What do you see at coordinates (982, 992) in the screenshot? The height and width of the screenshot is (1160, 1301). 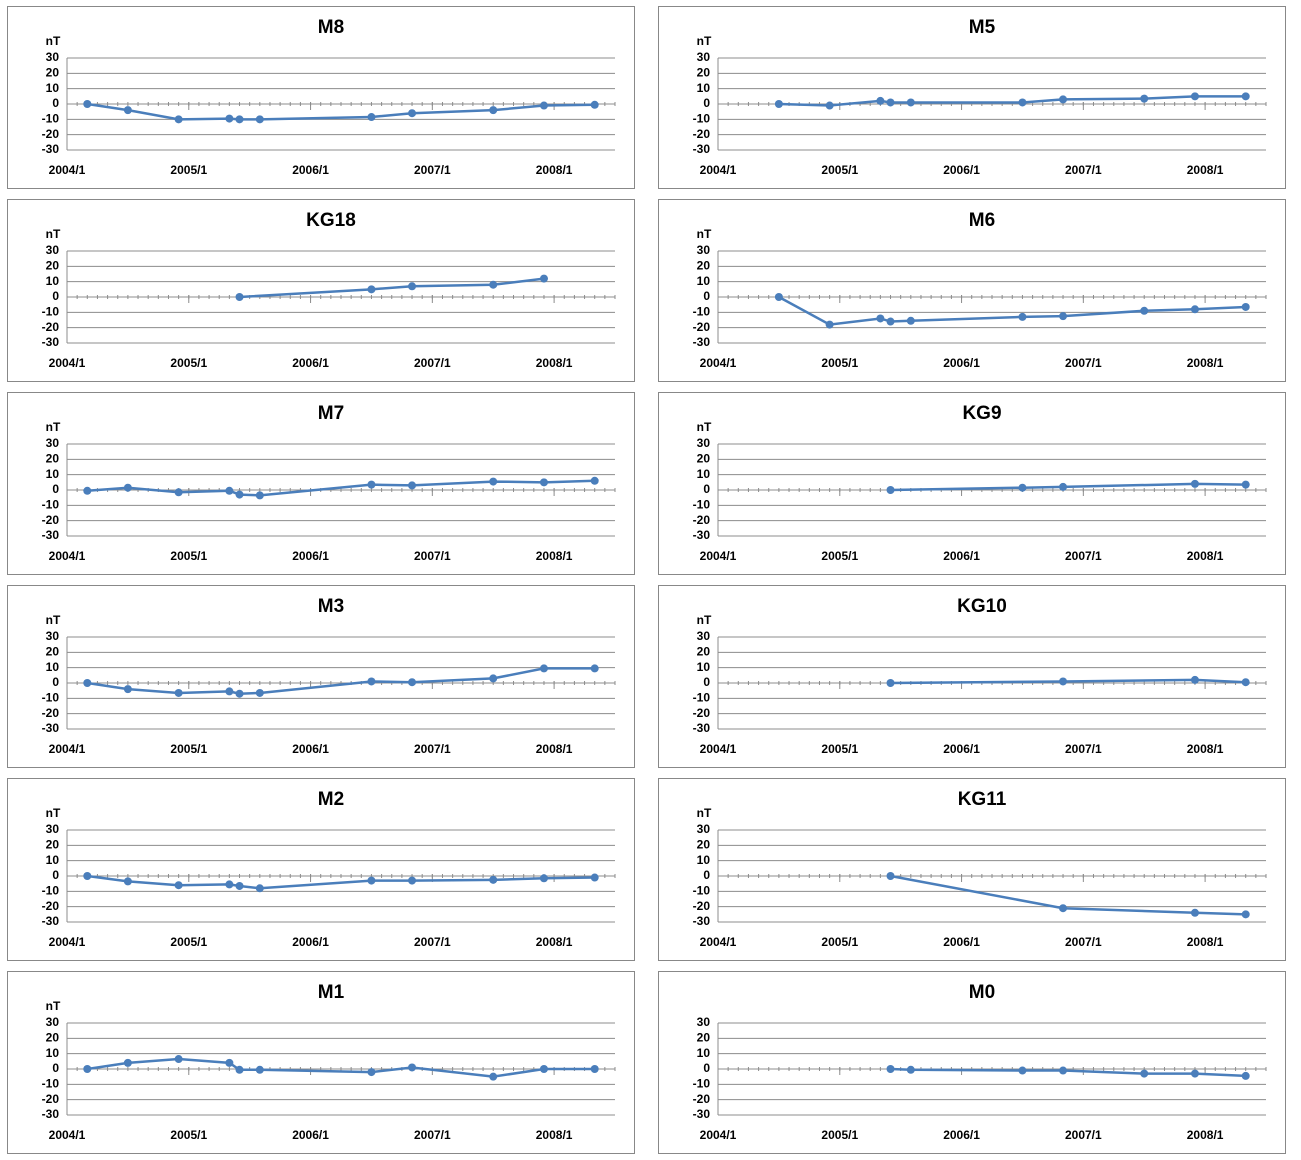 I see `chart-title: M0` at bounding box center [982, 992].